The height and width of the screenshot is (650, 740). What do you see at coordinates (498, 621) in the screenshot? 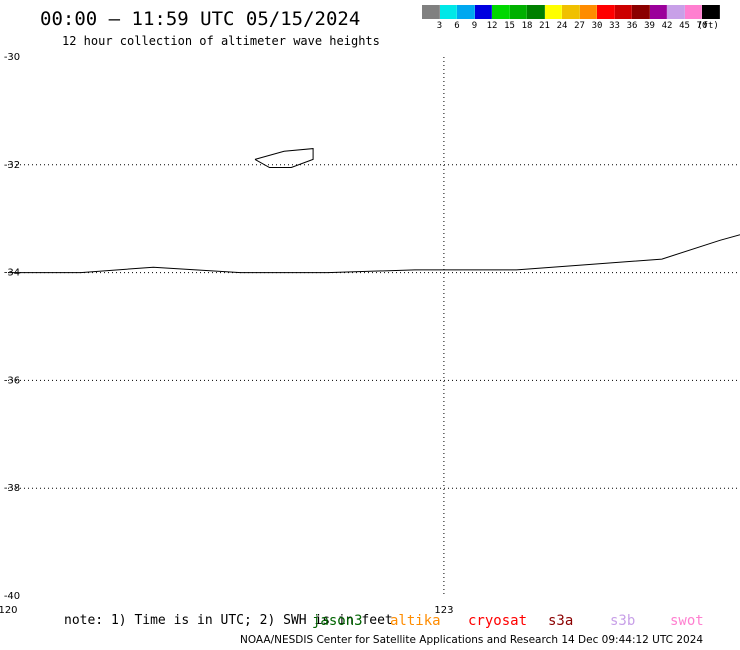
I see `satellite-legend-cryosat: cryosat` at bounding box center [498, 621].